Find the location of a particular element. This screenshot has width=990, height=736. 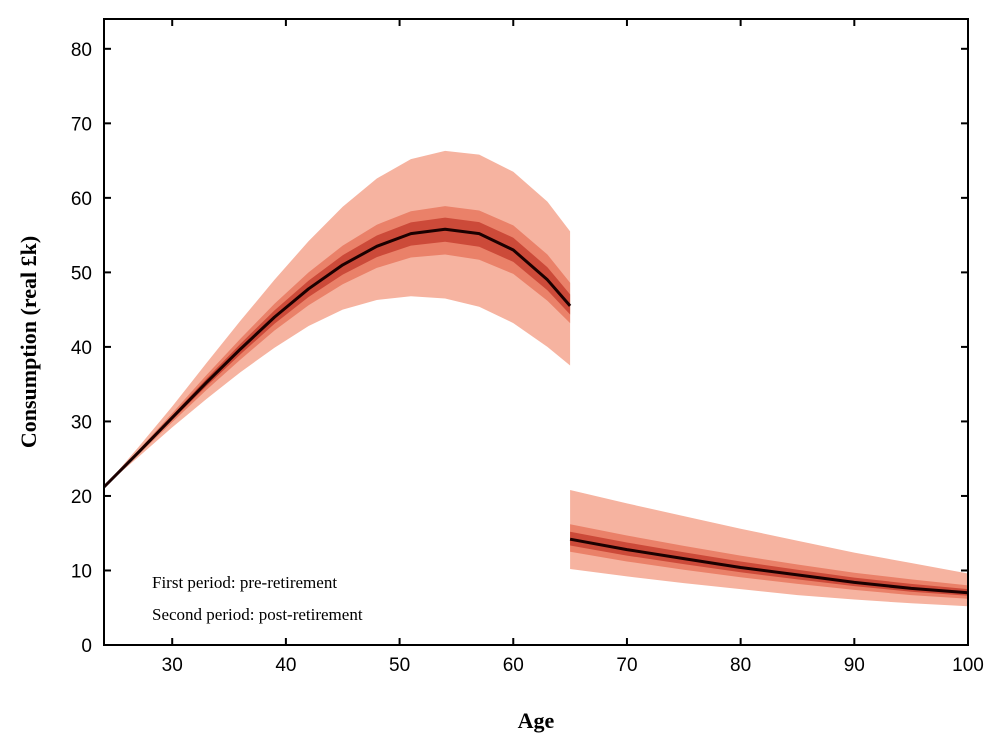

x-tick-label: 70 is located at coordinates (626, 665).